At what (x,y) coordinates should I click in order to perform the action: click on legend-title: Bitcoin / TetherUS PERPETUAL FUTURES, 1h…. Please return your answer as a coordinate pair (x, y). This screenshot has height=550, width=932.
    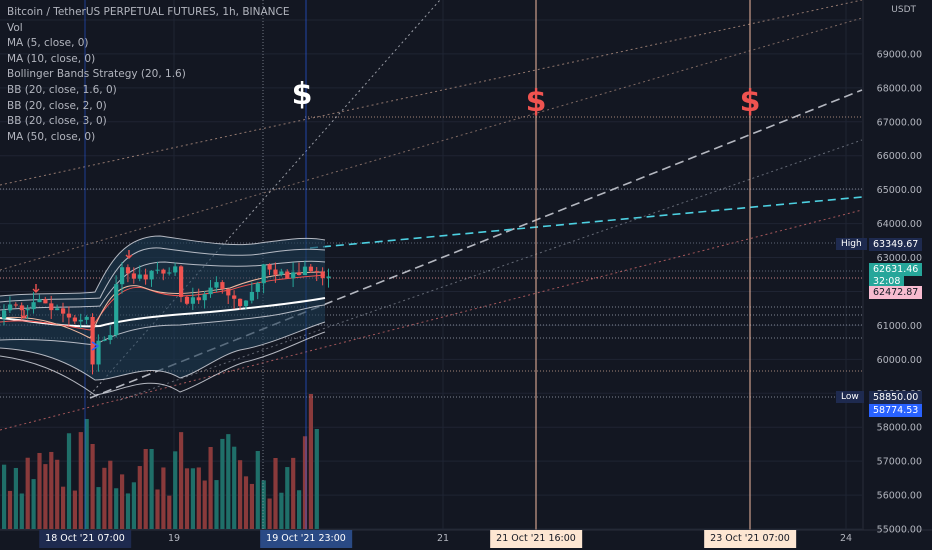
    Looking at the image, I should click on (148, 12).